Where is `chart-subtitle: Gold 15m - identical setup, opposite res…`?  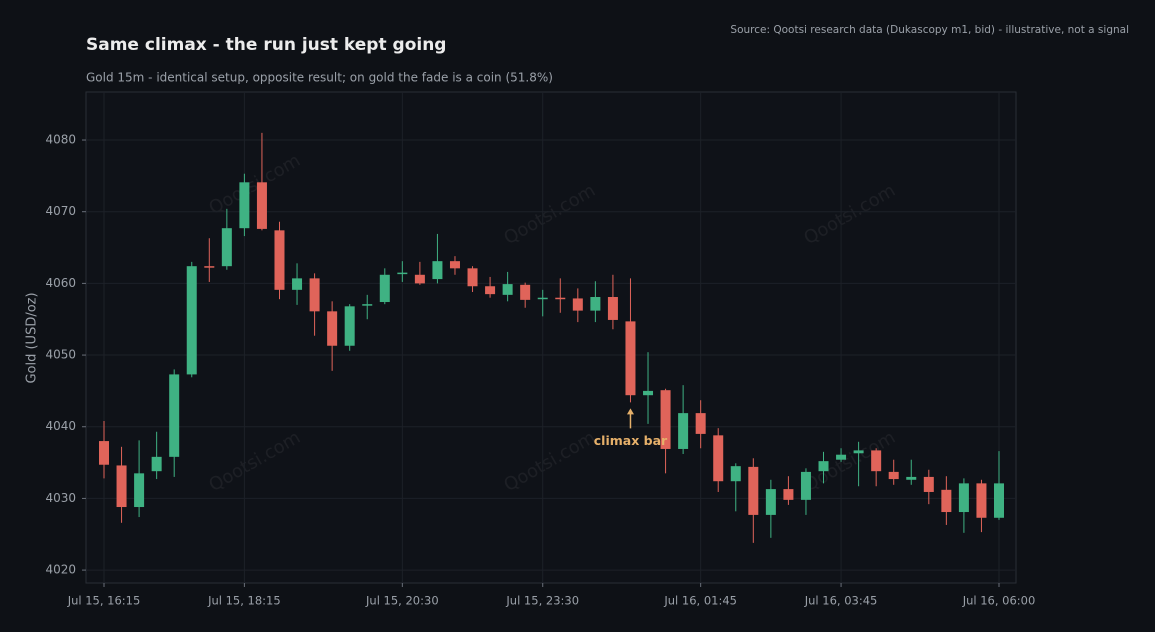
chart-subtitle: Gold 15m - identical setup, opposite res… is located at coordinates (319, 78).